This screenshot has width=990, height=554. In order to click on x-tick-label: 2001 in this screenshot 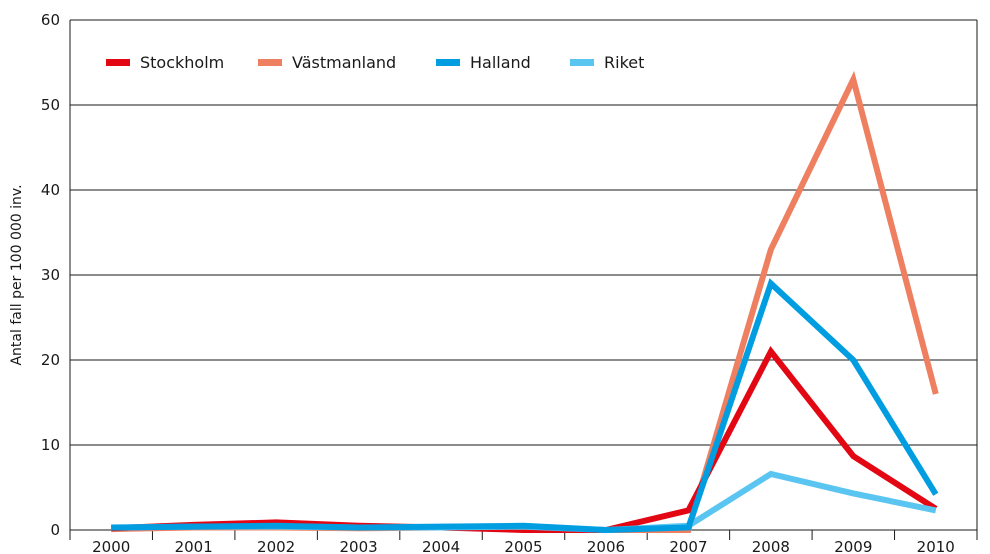, I will do `click(194, 546)`.